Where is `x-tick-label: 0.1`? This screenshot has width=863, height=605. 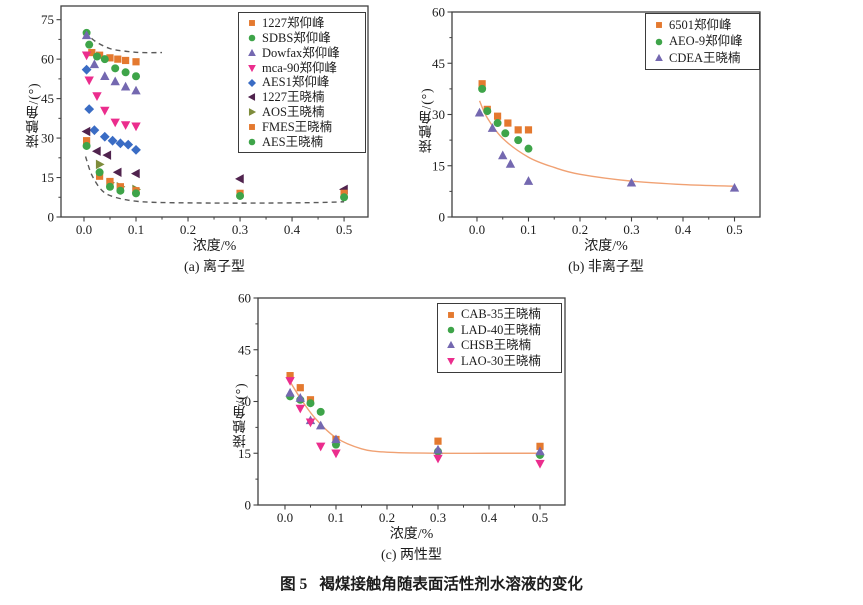 x-tick-label: 0.1 is located at coordinates (336, 517).